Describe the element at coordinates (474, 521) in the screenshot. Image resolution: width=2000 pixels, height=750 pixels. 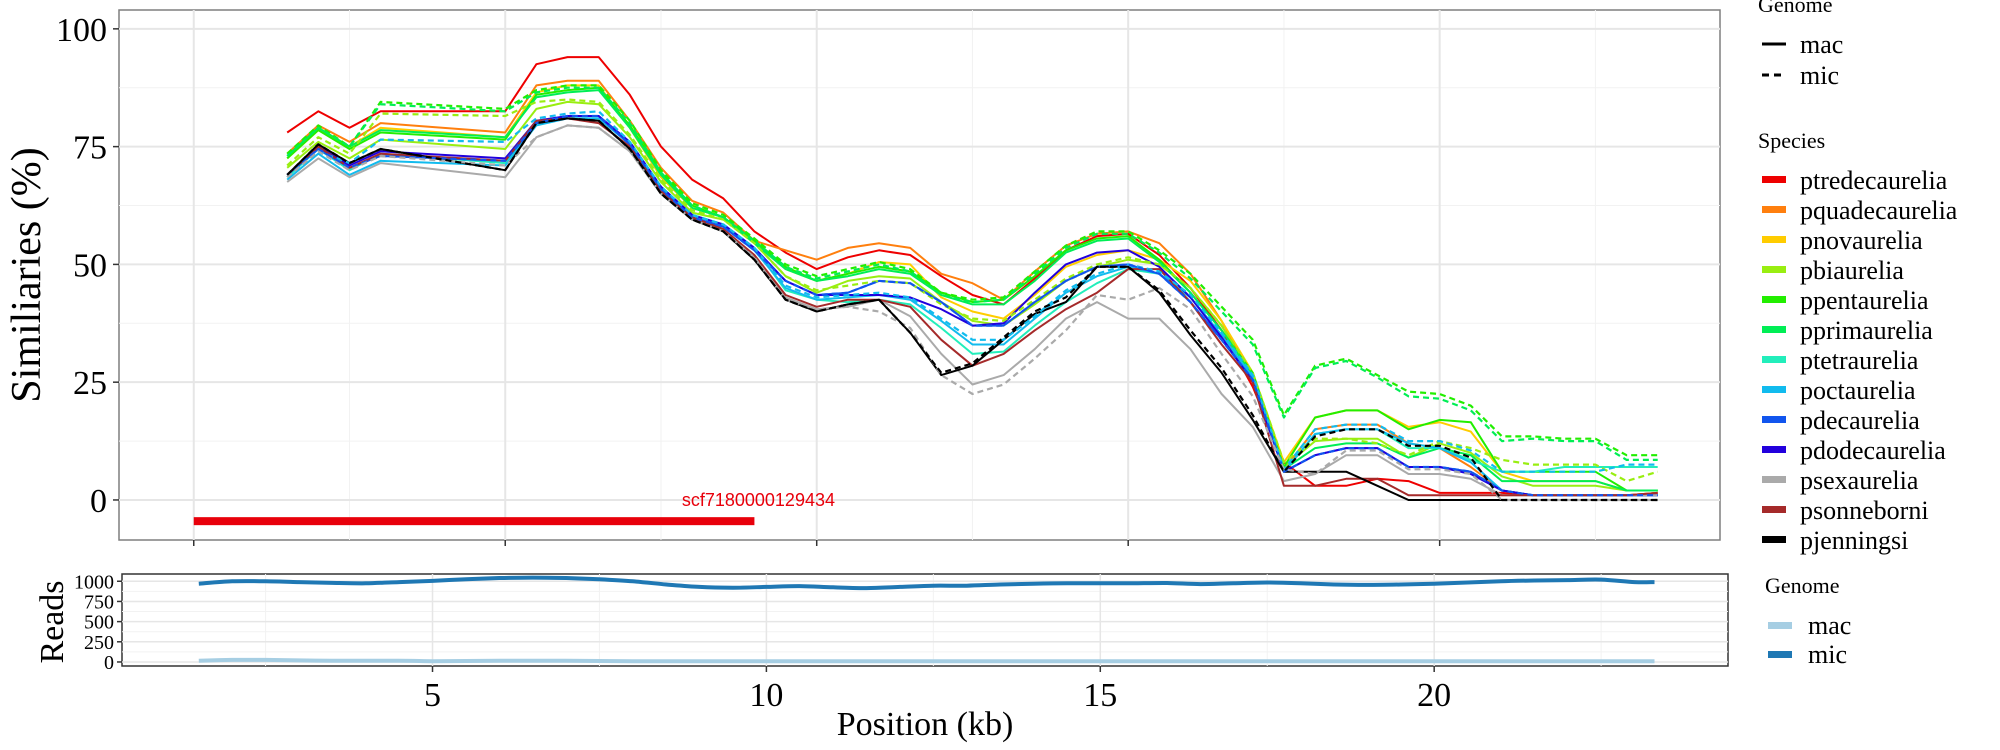
I see `contig-bar` at that location.